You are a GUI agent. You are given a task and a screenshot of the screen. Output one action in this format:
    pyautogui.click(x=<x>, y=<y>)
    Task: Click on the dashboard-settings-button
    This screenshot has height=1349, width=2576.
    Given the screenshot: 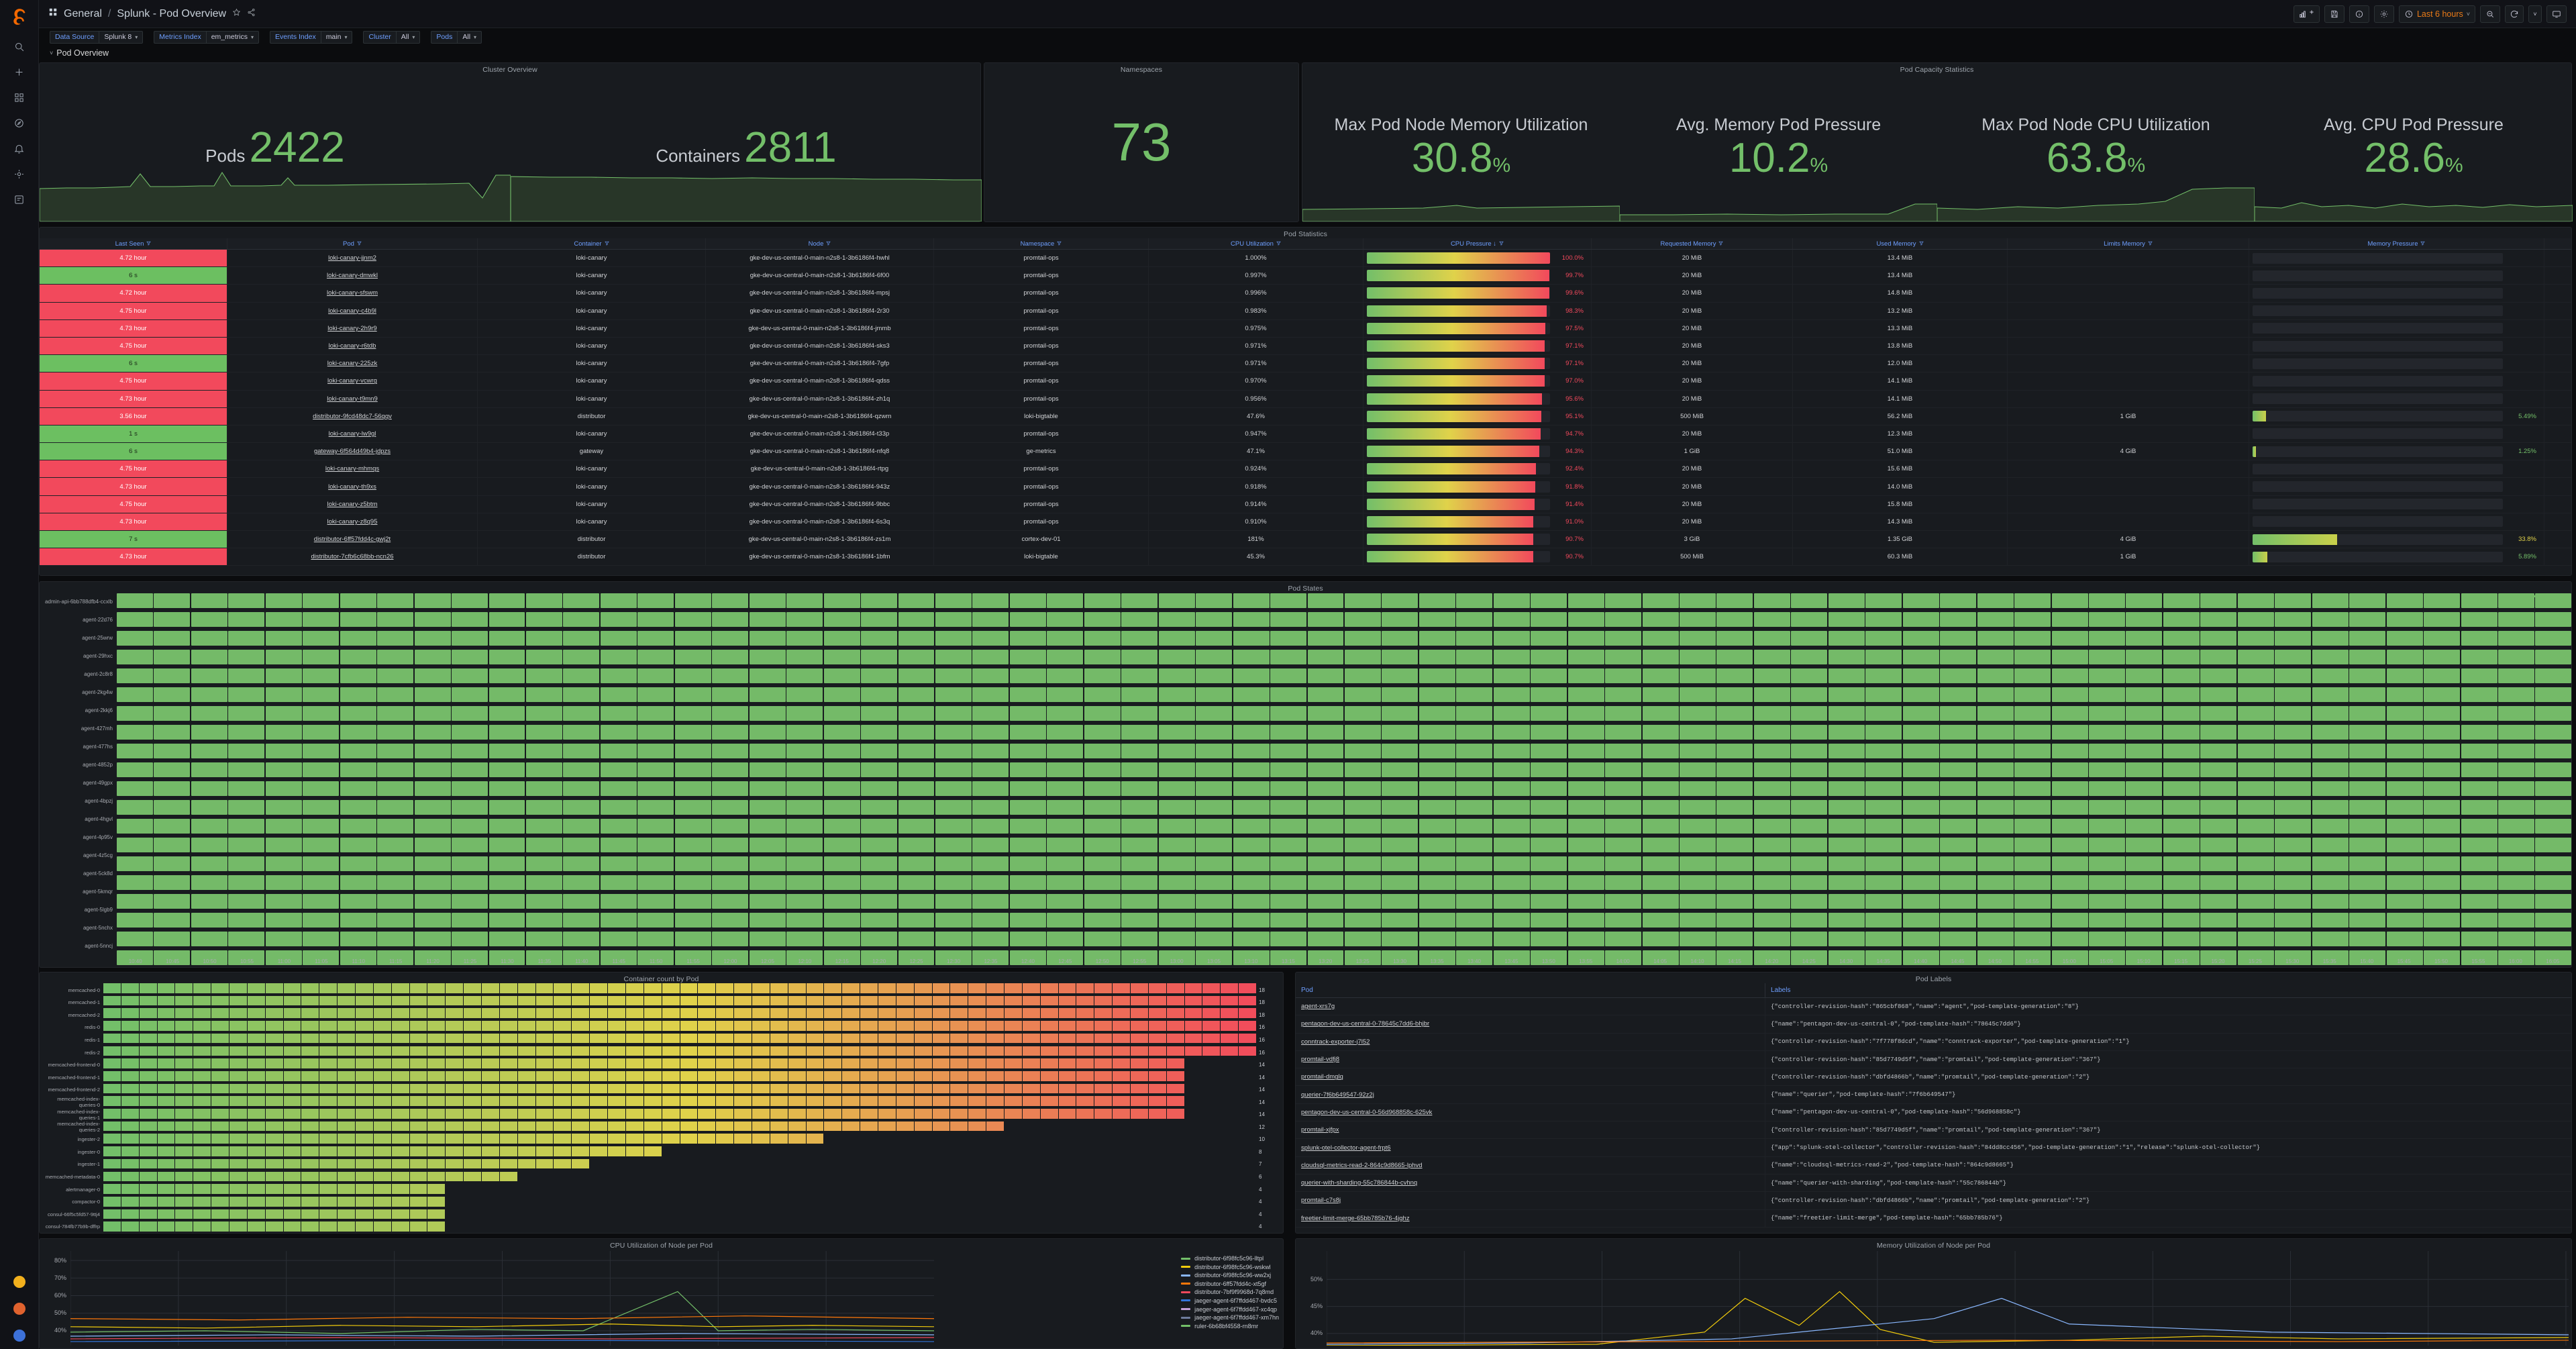 What is the action you would take?
    pyautogui.click(x=2383, y=14)
    